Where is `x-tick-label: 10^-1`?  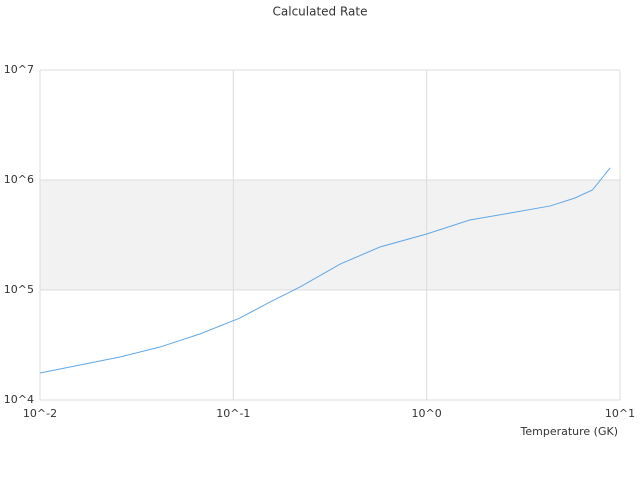
x-tick-label: 10^-1 is located at coordinates (233, 413).